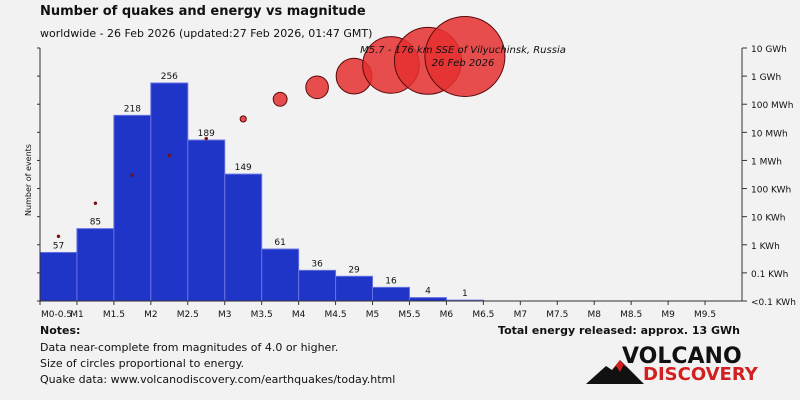 This screenshot has width=800, height=400. I want to click on bar-value-label: 189, so click(206, 134).